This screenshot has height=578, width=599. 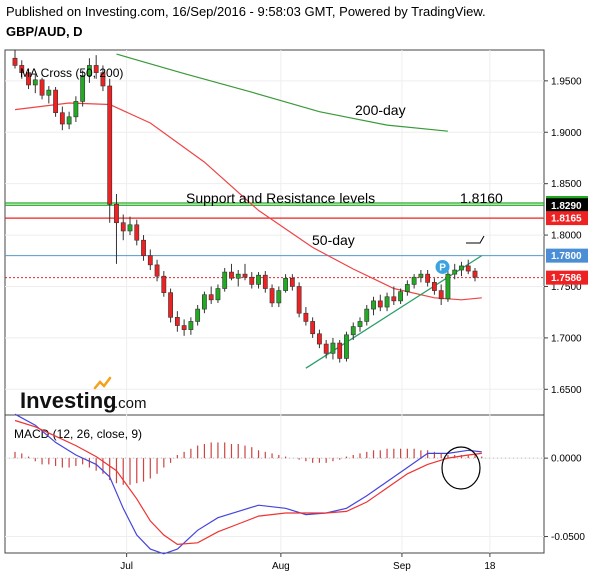 What do you see at coordinates (78, 434) in the screenshot?
I see `macd-label: MACD (12, 26, close, 9)` at bounding box center [78, 434].